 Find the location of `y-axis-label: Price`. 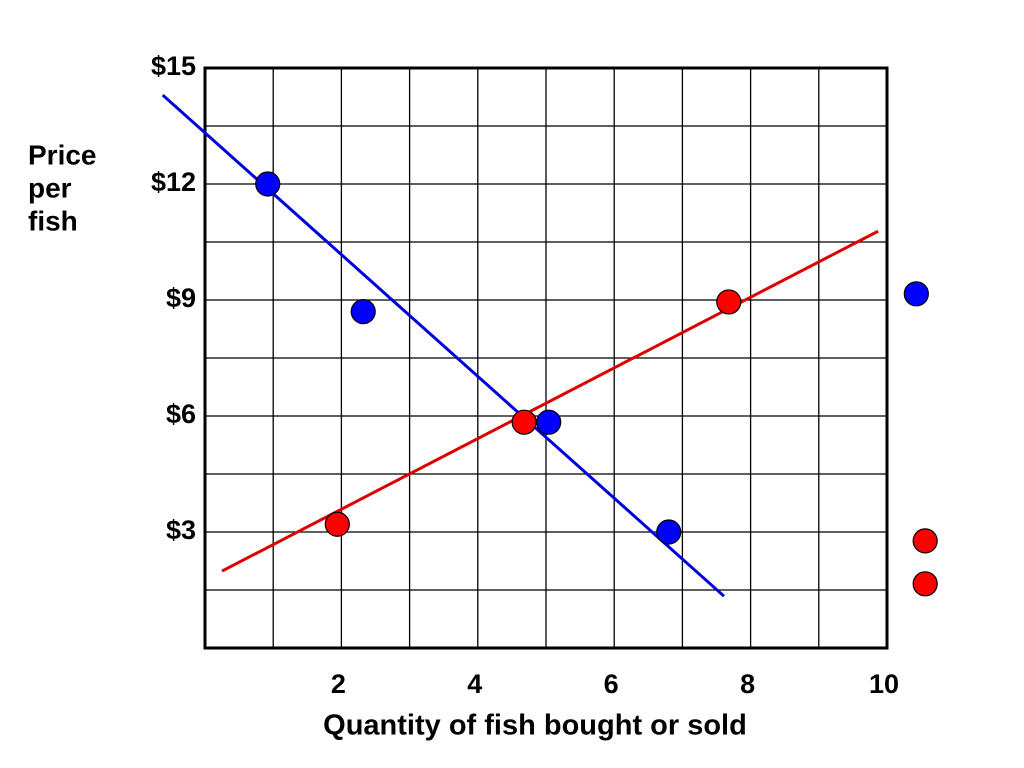

y-axis-label: Price is located at coordinates (62, 154).